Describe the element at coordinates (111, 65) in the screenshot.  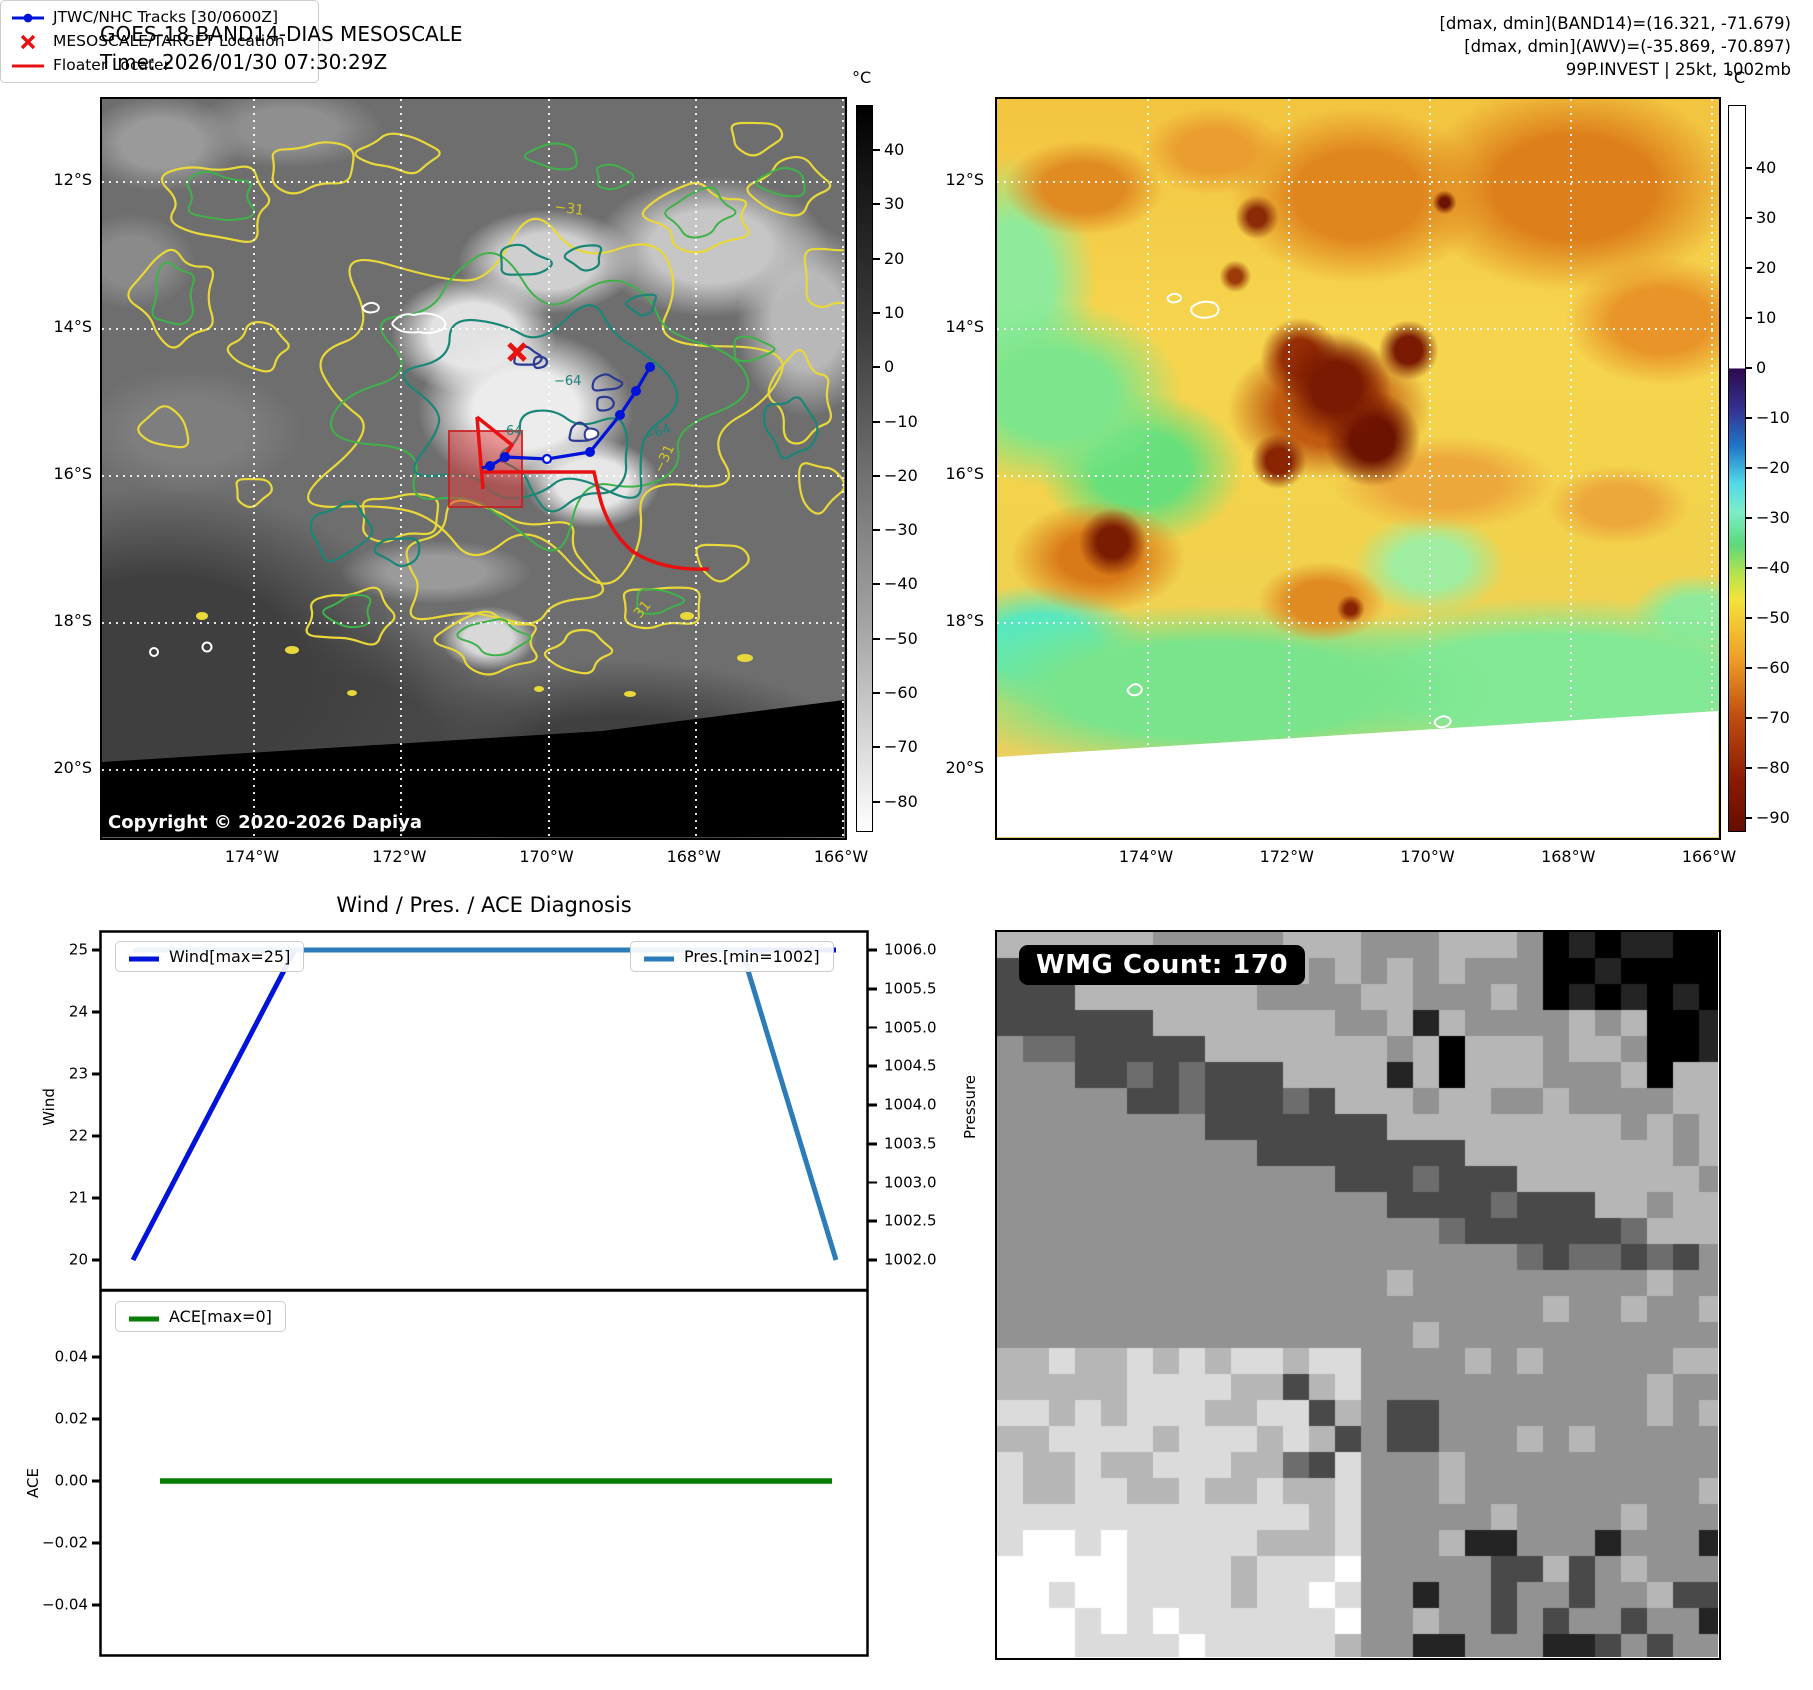
I see `legend-floater-label: Floater Locater` at that location.